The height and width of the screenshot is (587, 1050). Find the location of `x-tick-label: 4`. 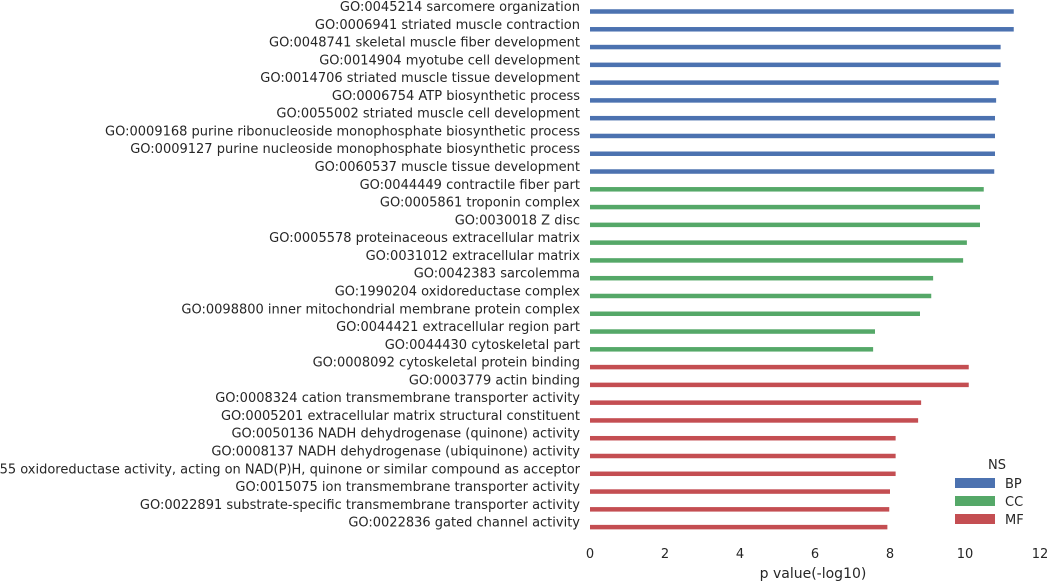

x-tick-label: 4 is located at coordinates (740, 554).